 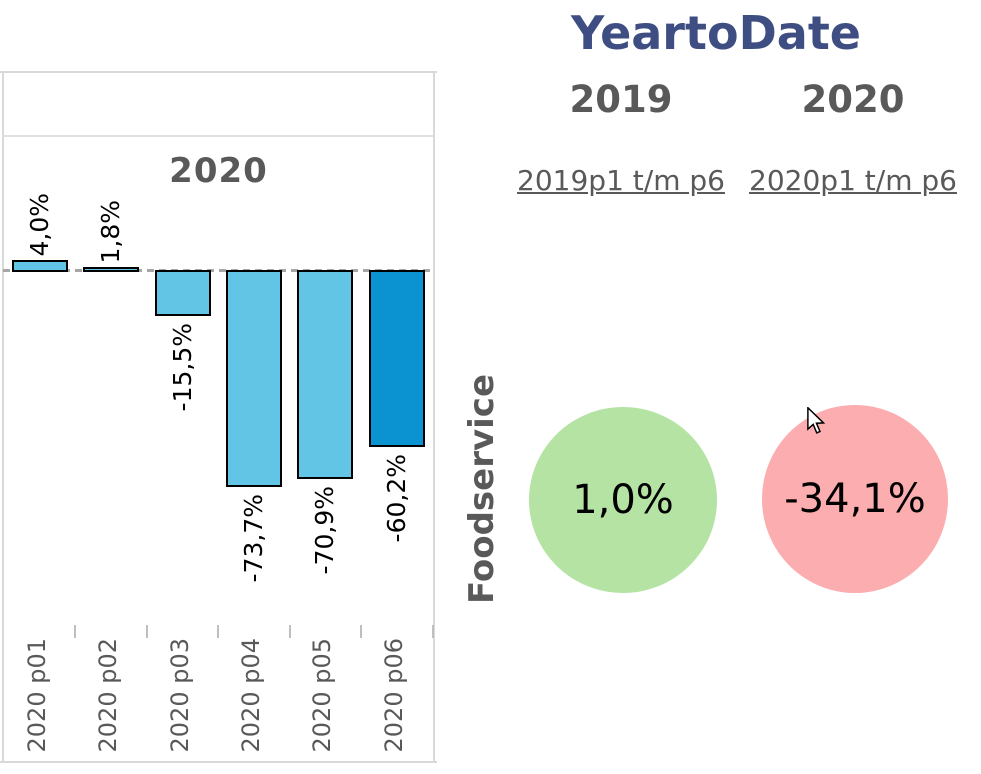 What do you see at coordinates (434, 417) in the screenshot?
I see `chart-border-right` at bounding box center [434, 417].